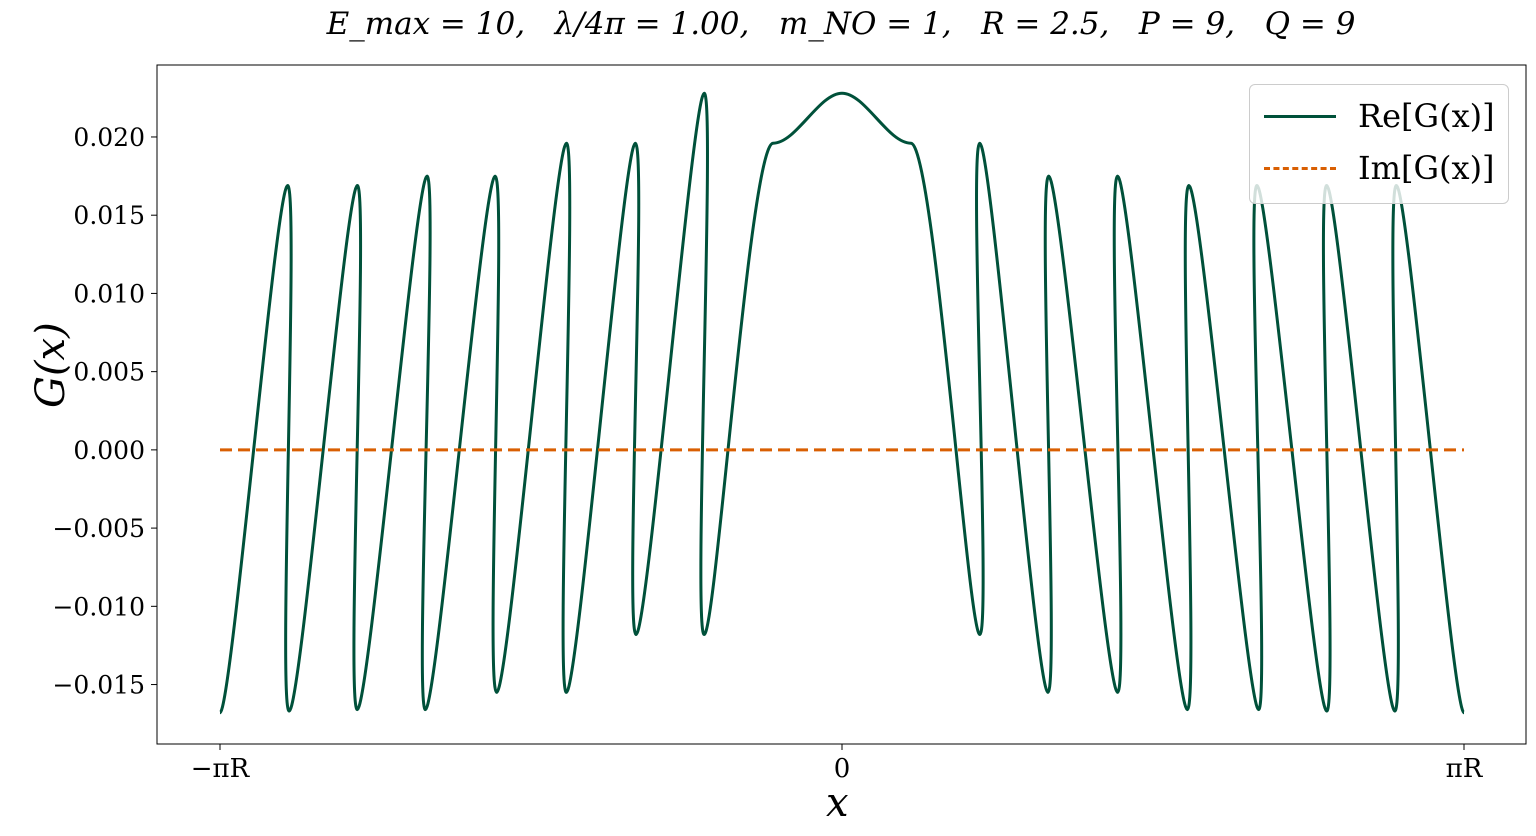 Image resolution: width=1536 pixels, height=836 pixels. Describe the element at coordinates (837, 803) in the screenshot. I see `x-axis-label: x` at that location.